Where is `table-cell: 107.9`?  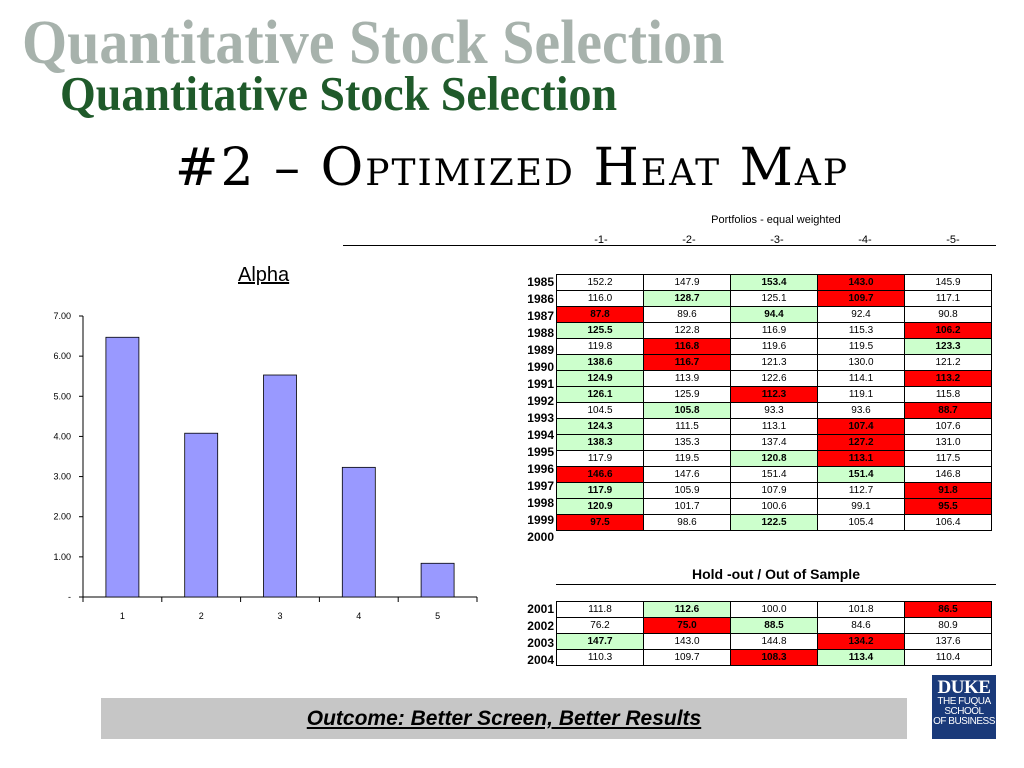 table-cell: 107.9 is located at coordinates (774, 490).